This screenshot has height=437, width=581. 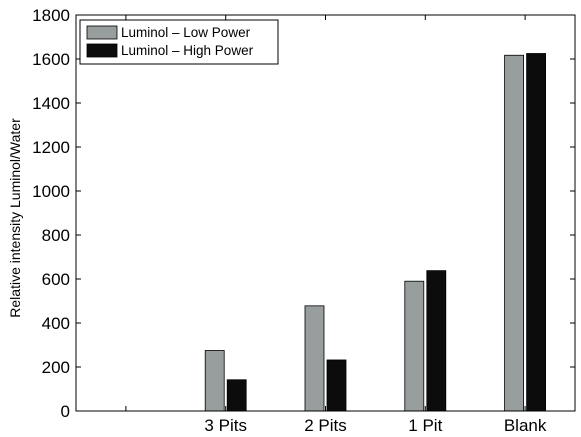 What do you see at coordinates (15, 218) in the screenshot?
I see `y-axis-label: Relative intensity Luminol/Water` at bounding box center [15, 218].